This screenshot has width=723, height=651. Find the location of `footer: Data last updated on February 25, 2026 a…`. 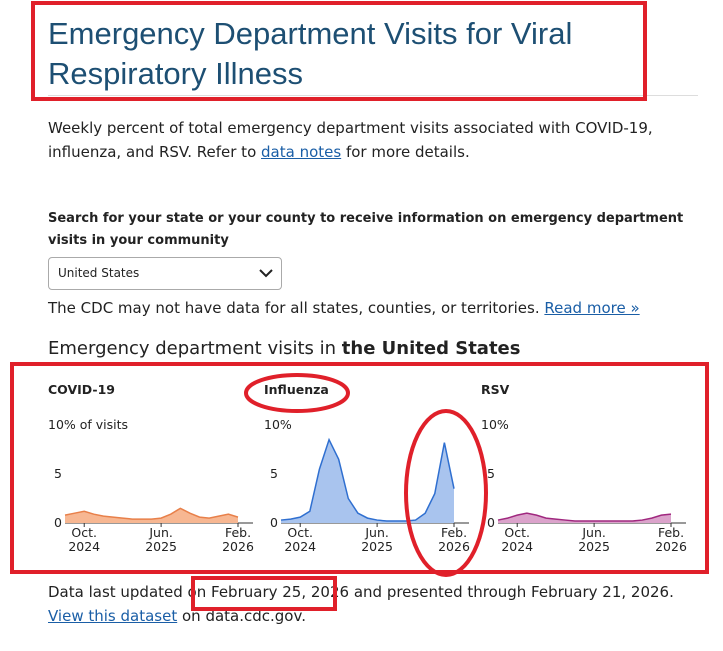

footer: Data last updated on February 25, 2026 a… is located at coordinates (373, 604).